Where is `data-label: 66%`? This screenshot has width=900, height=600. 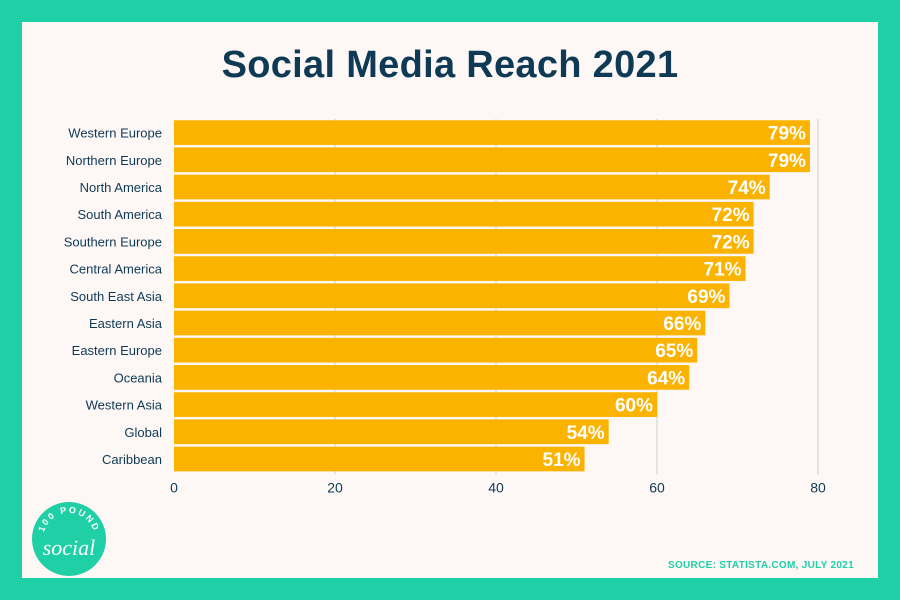
data-label: 66% is located at coordinates (682, 324).